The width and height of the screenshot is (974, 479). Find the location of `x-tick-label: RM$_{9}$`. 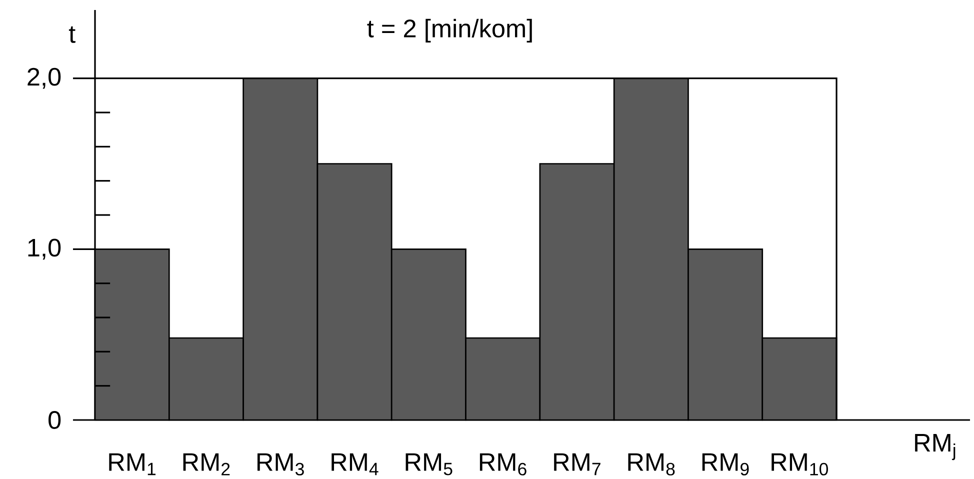

x-tick-label: RM$_{9}$ is located at coordinates (725, 464).